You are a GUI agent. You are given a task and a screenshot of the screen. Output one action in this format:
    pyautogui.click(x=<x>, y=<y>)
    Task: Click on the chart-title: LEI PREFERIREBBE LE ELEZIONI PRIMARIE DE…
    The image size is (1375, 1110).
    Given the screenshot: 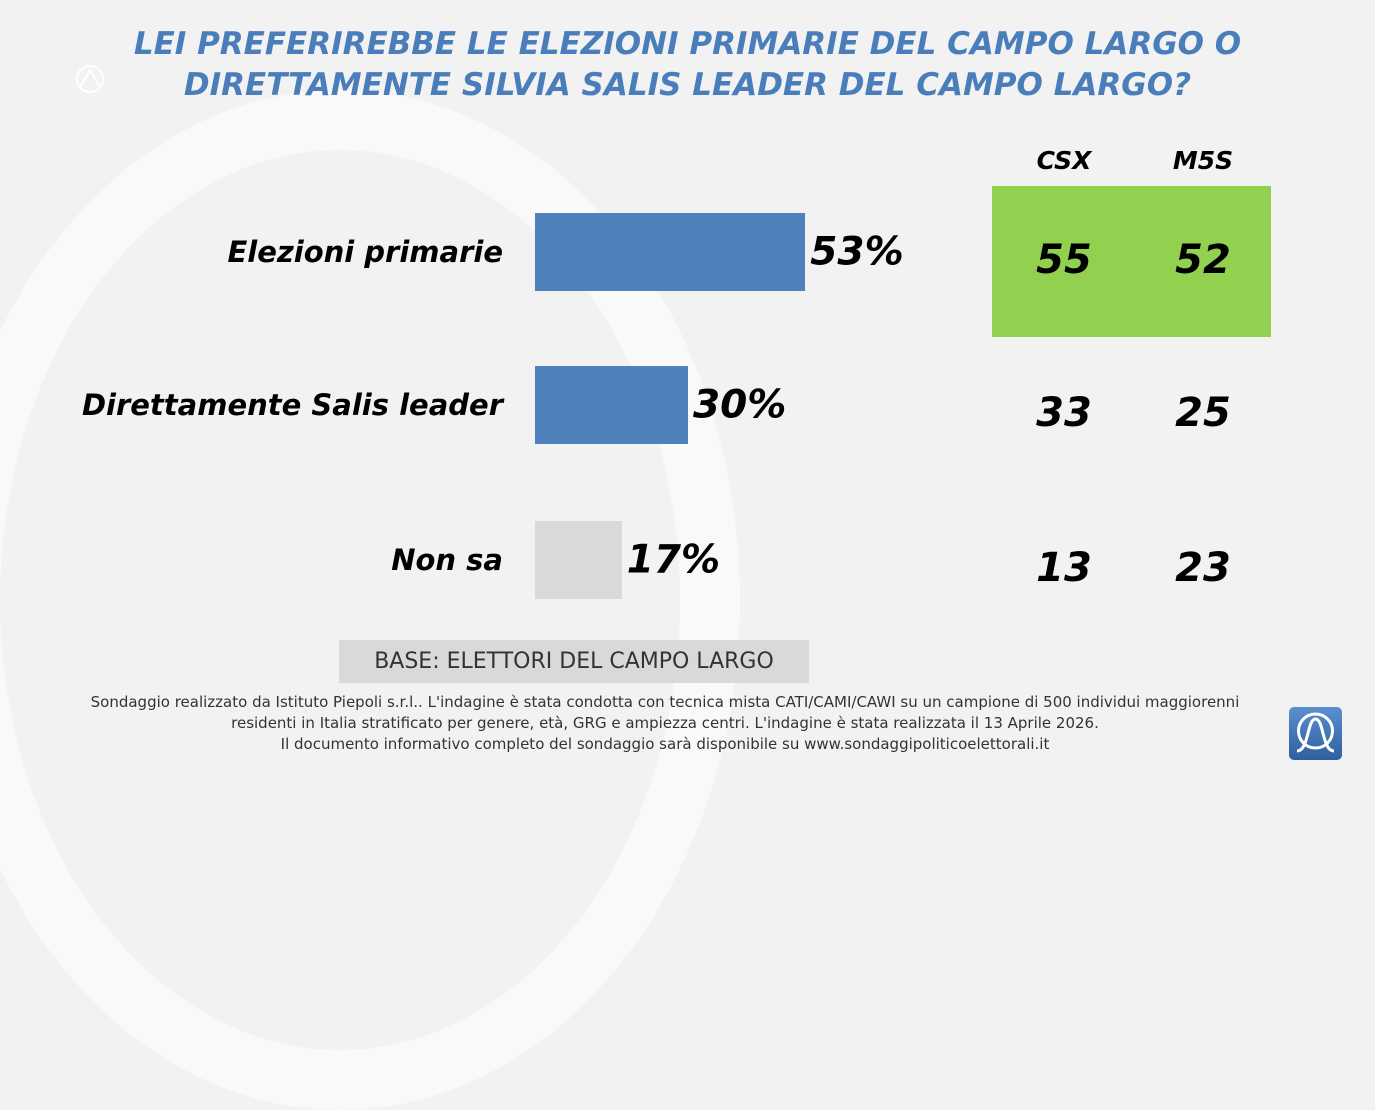 What is the action you would take?
    pyautogui.click(x=687, y=64)
    